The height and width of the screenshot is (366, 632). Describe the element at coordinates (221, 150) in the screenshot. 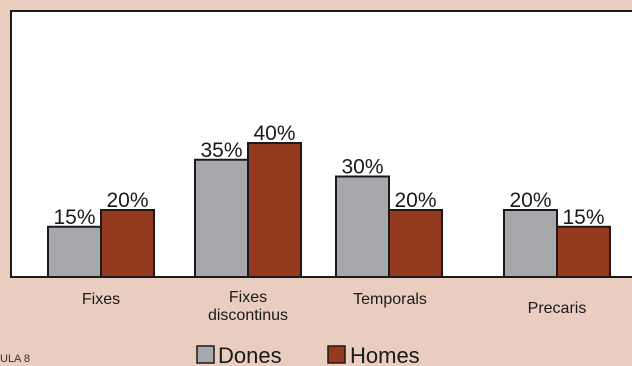

I see `data-label-dones-1: 35%` at that location.